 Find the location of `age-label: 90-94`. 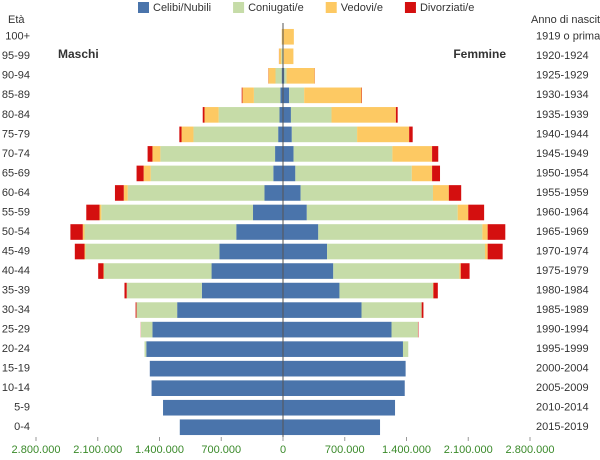

age-label: 90-94 is located at coordinates (16, 76).